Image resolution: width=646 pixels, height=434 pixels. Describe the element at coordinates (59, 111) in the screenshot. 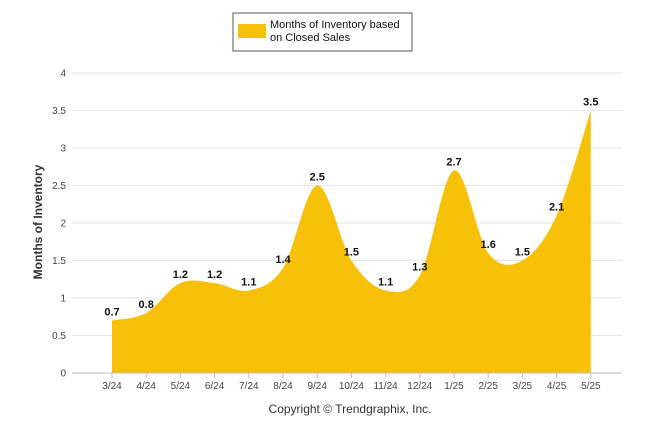

I see `y-tick-label-7: 3.5` at that location.